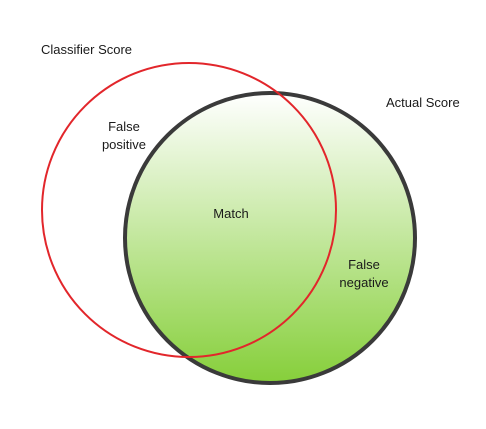 The height and width of the screenshot is (429, 486). I want to click on false-negative-label: False negative, so click(364, 274).